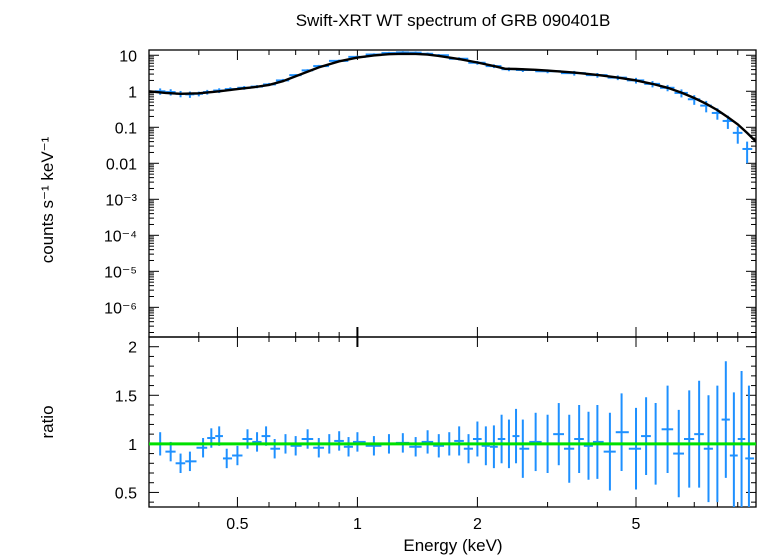 This screenshot has height=556, width=758. Describe the element at coordinates (132, 348) in the screenshot. I see `ratio-y-tick-label: 2` at that location.